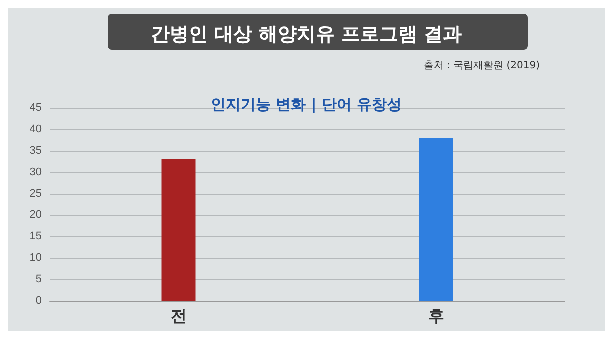 The image size is (613, 339). What do you see at coordinates (36, 236) in the screenshot?
I see `y-tick-label: 15` at bounding box center [36, 236].